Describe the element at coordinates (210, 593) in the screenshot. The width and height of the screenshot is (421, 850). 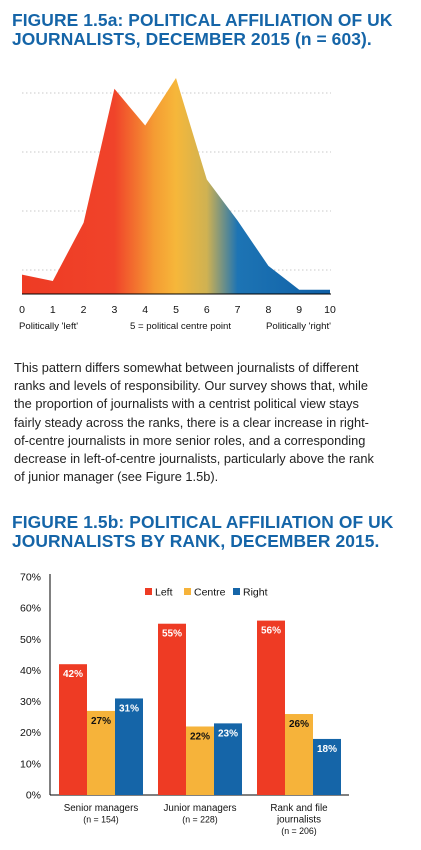
I see `legend-label: Centre` at that location.